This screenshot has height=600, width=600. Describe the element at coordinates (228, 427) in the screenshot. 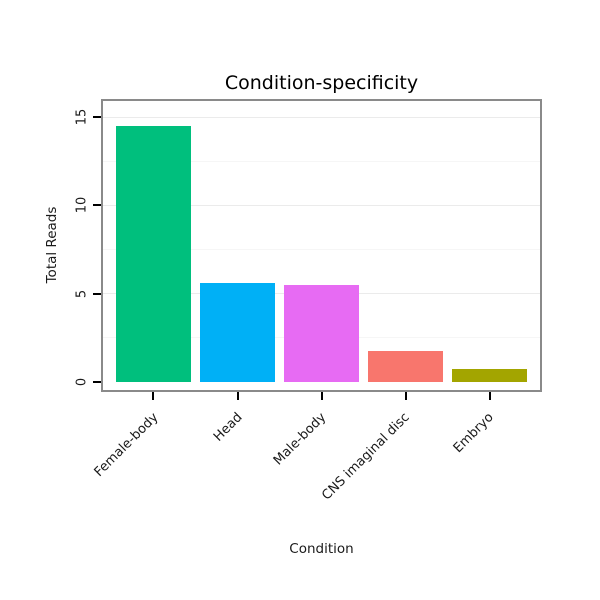

I see `x-tick-label-text: Head` at that location.